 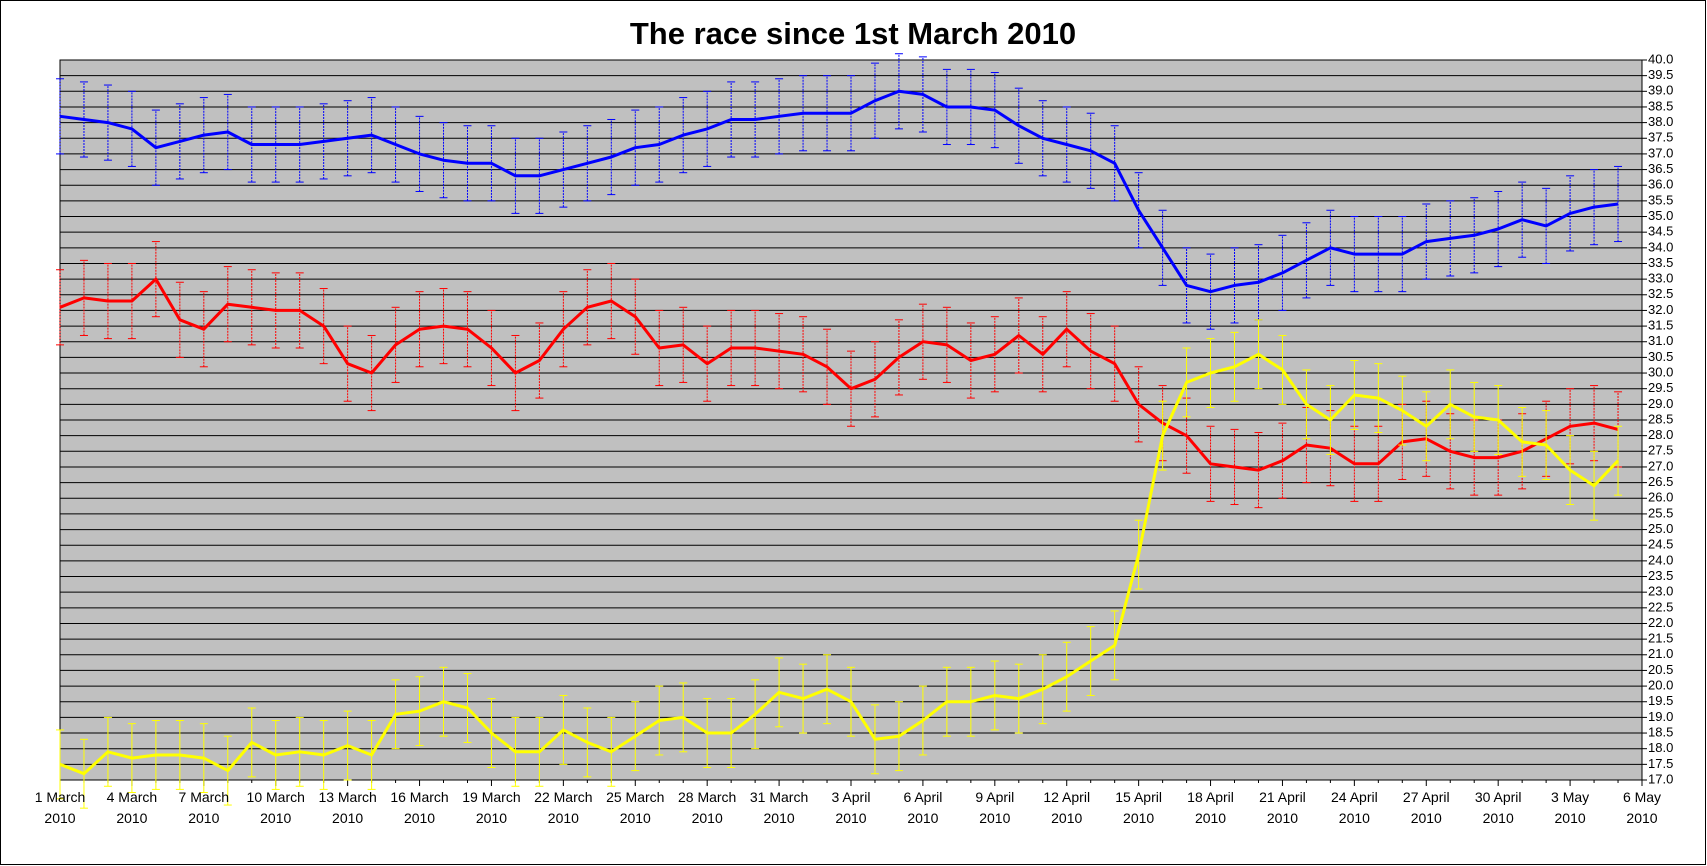 What do you see at coordinates (923, 807) in the screenshot?
I see `x-tick-label: 6 April 2010` at bounding box center [923, 807].